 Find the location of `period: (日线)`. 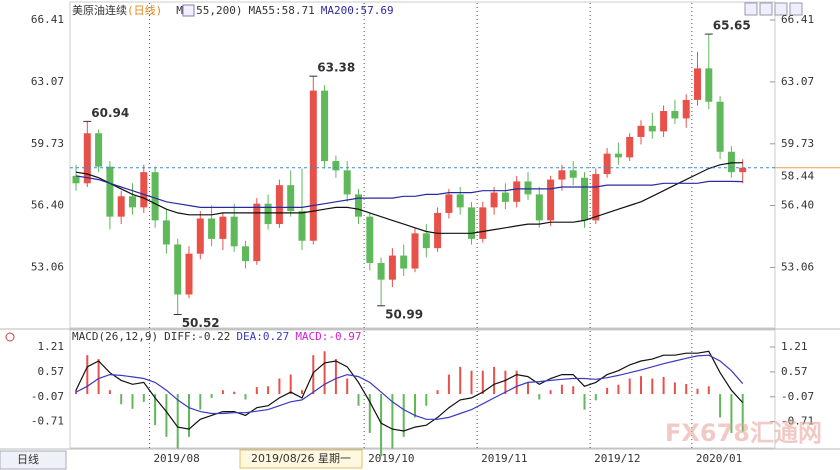

period: (日线) is located at coordinates (144, 10).